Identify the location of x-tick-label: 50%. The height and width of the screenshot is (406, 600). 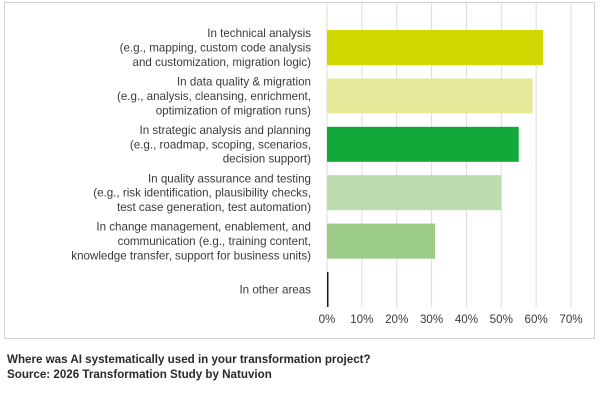
(501, 319).